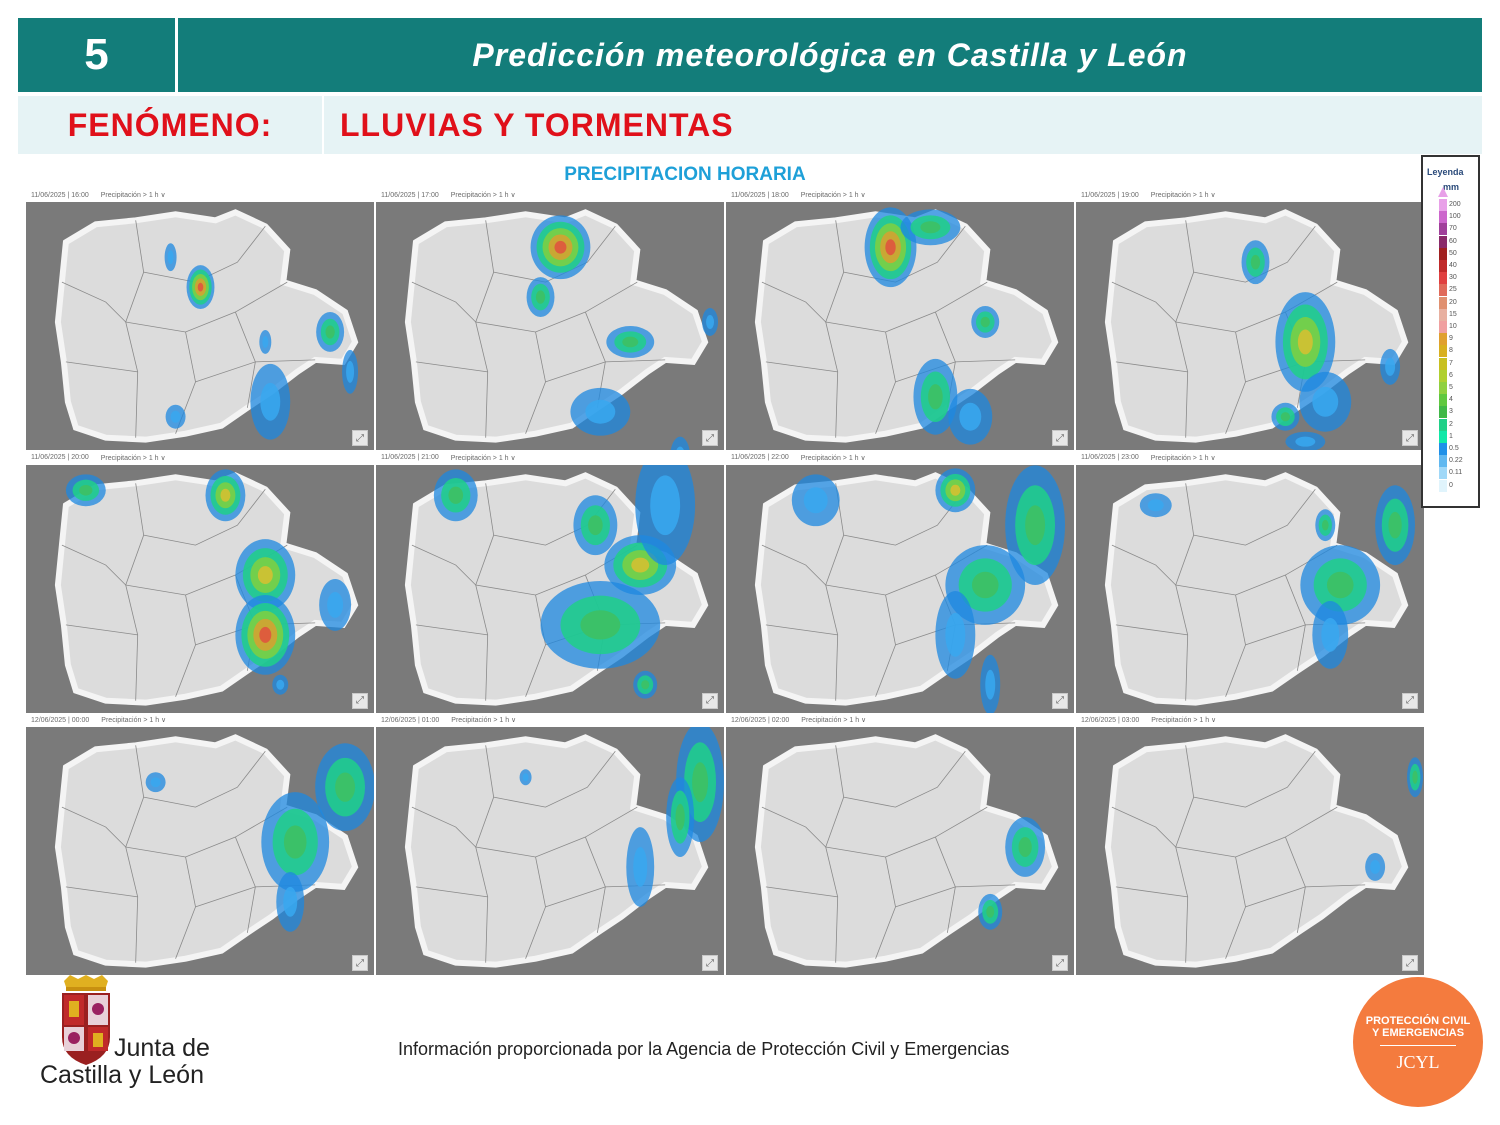 The width and height of the screenshot is (1500, 1125). I want to click on map-panel: 11/06/2025 | 18:00 Precipitación > 1 h ∨ ⤢, so click(900, 319).